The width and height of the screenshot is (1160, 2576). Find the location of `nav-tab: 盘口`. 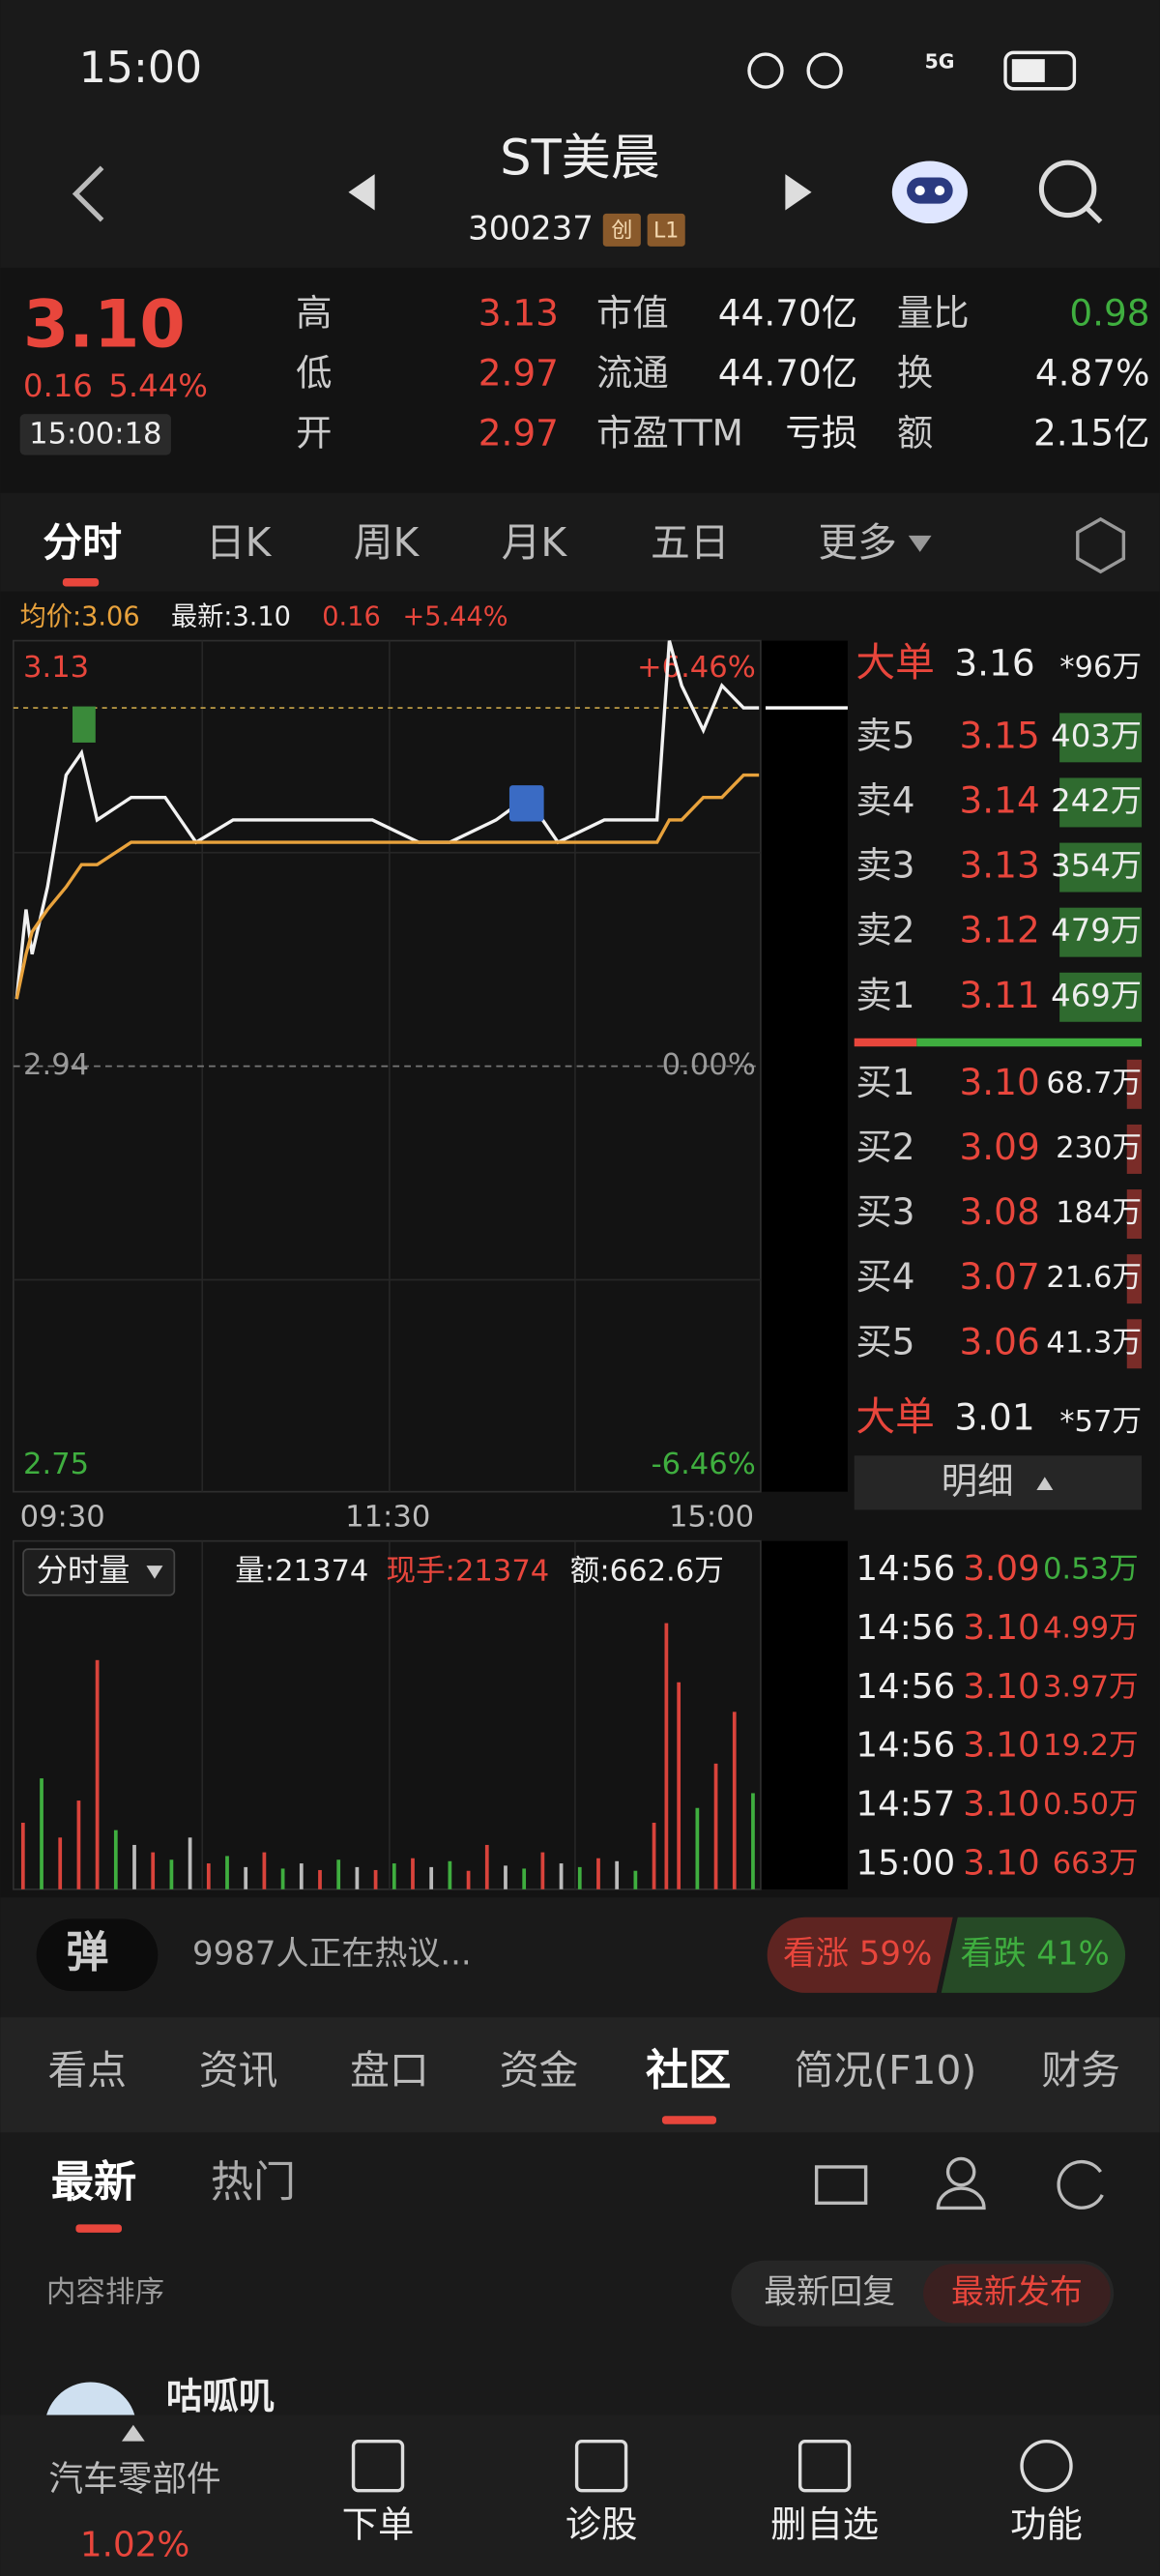

nav-tab: 盘口 is located at coordinates (390, 2070).